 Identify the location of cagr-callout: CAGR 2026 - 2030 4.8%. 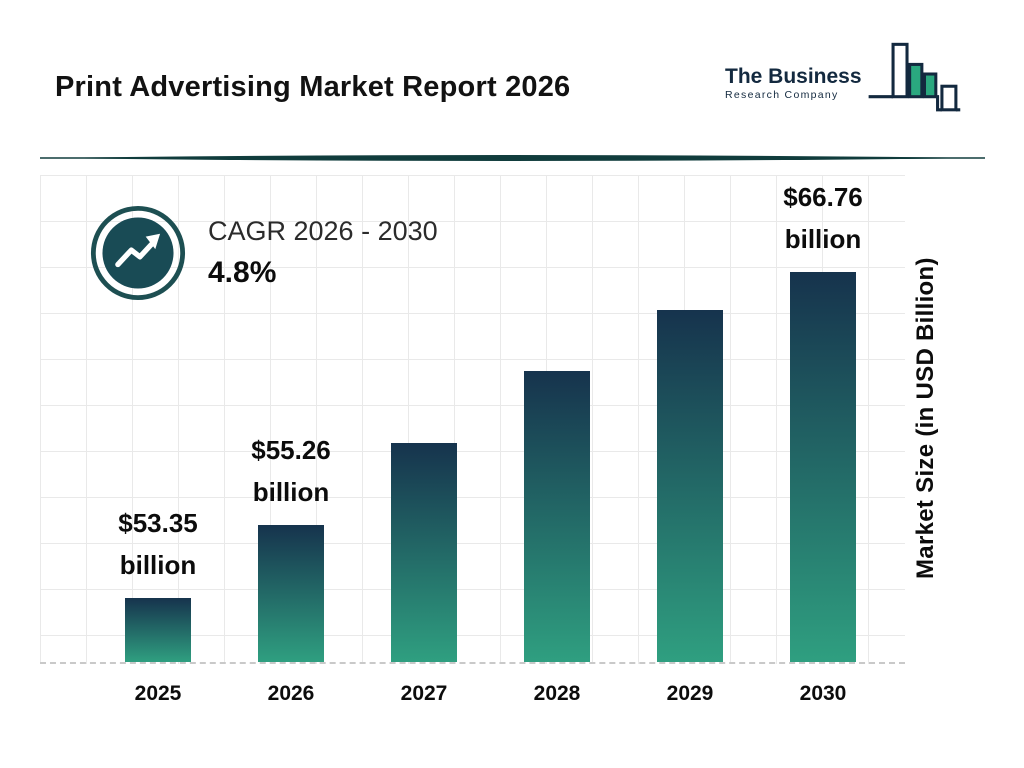
(264, 253).